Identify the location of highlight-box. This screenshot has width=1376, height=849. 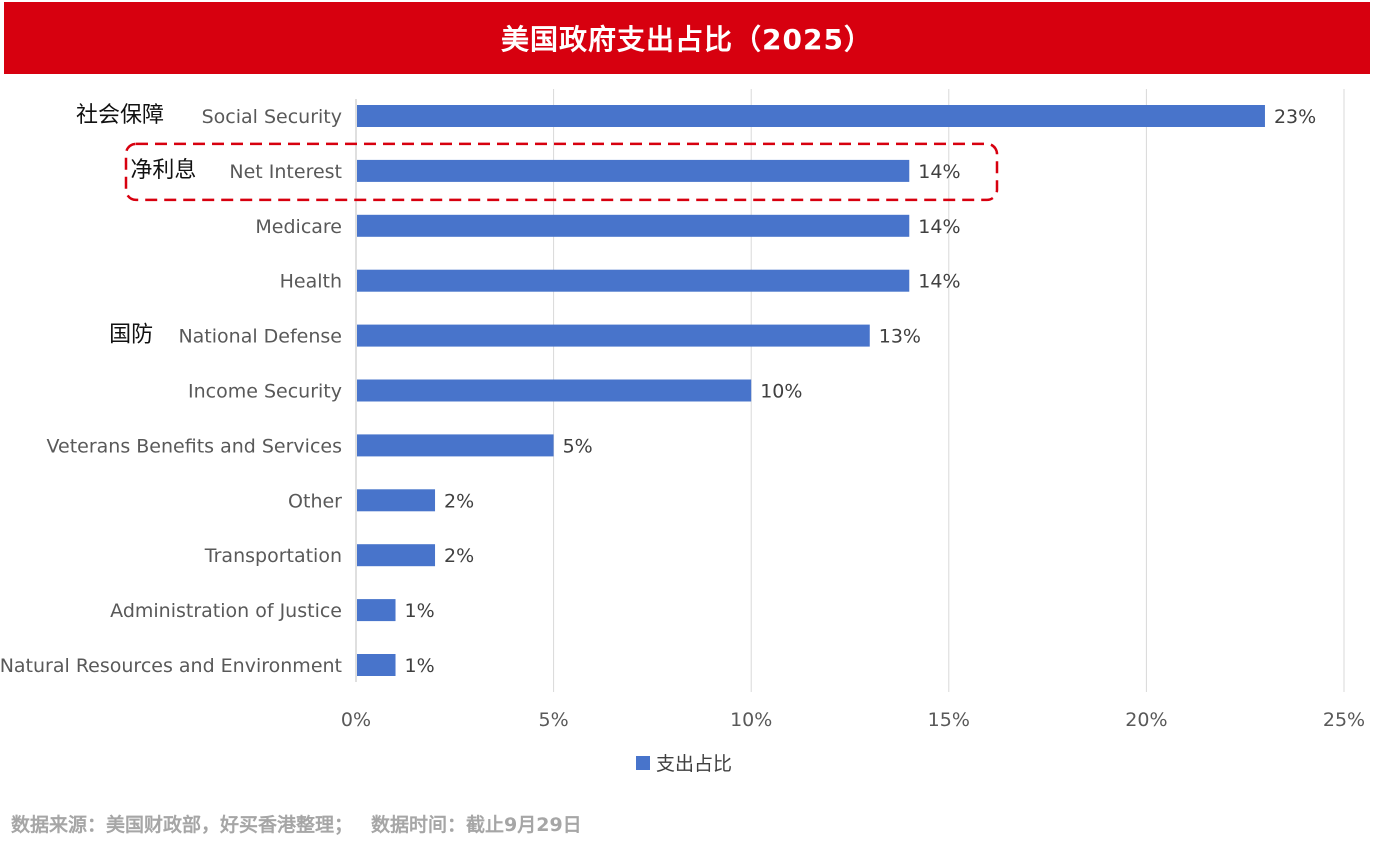
(561, 172).